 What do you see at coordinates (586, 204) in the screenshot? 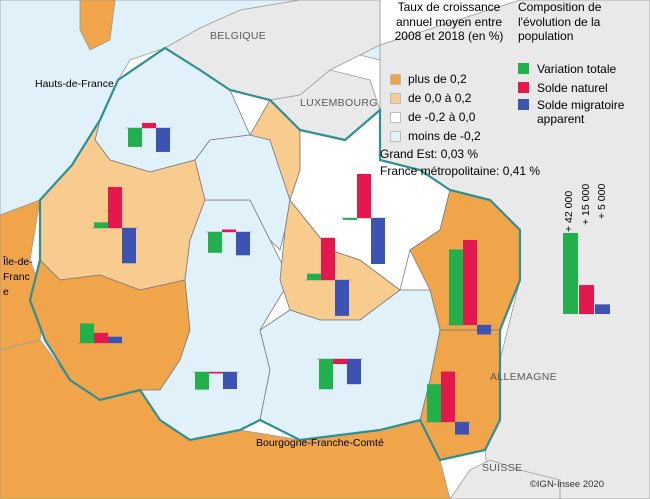
I see `scale-label-medium: + 15 000` at bounding box center [586, 204].